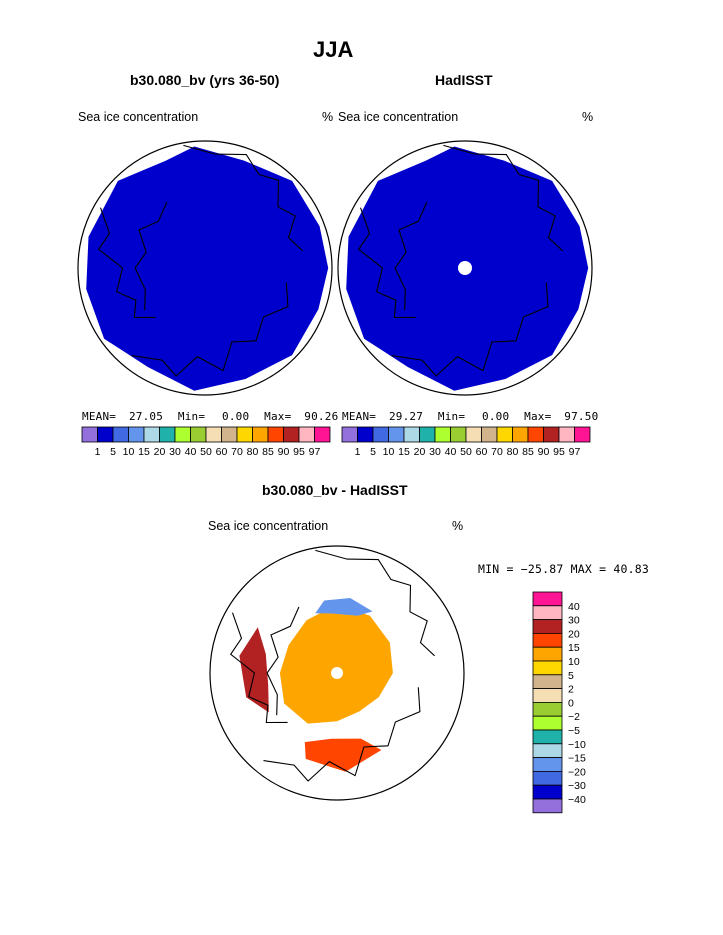 The image size is (723, 935). I want to click on map-1-region-inner-pack, so click(203, 259).